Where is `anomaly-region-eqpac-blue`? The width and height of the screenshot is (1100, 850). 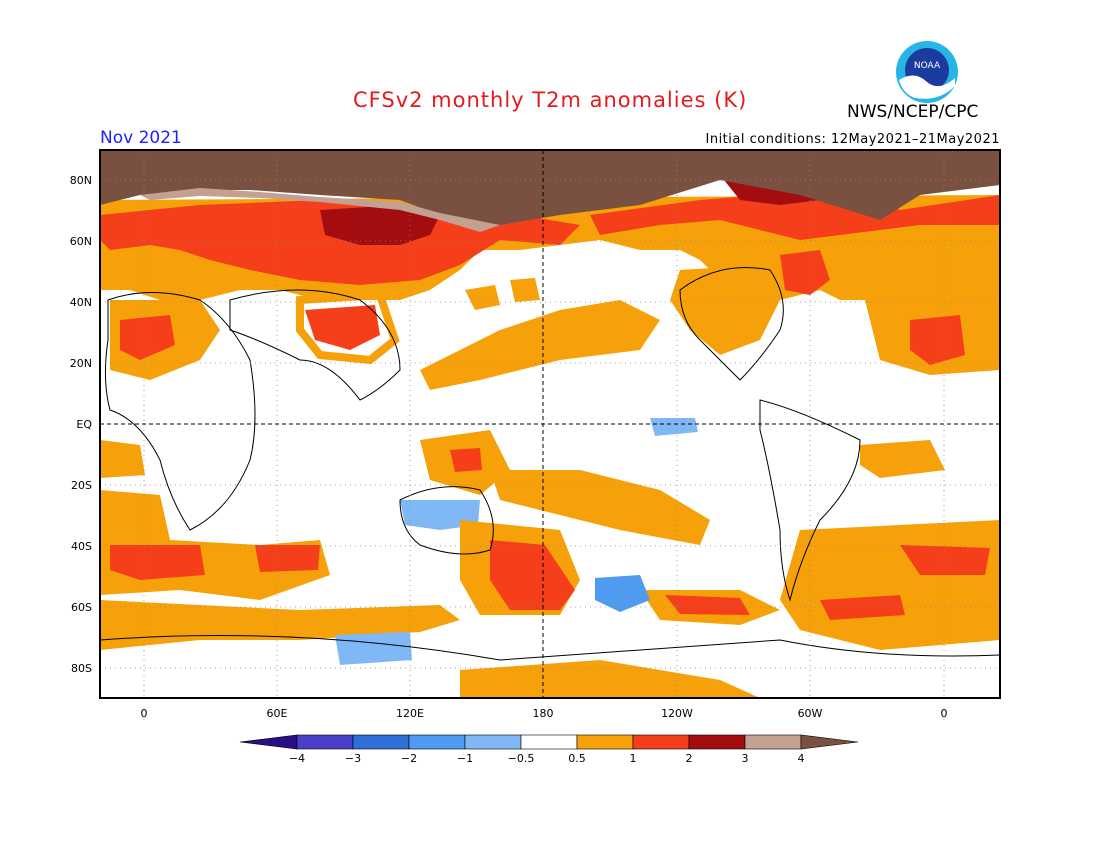
anomaly-region-eqpac-blue is located at coordinates (674, 427).